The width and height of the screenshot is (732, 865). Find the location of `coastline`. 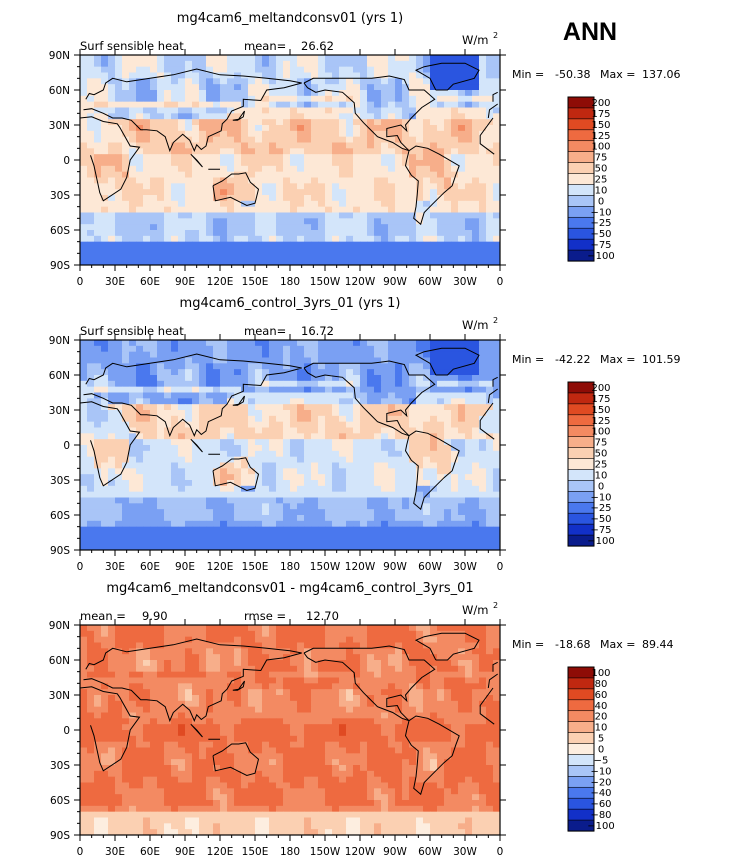

coastline is located at coordinates (236, 189).